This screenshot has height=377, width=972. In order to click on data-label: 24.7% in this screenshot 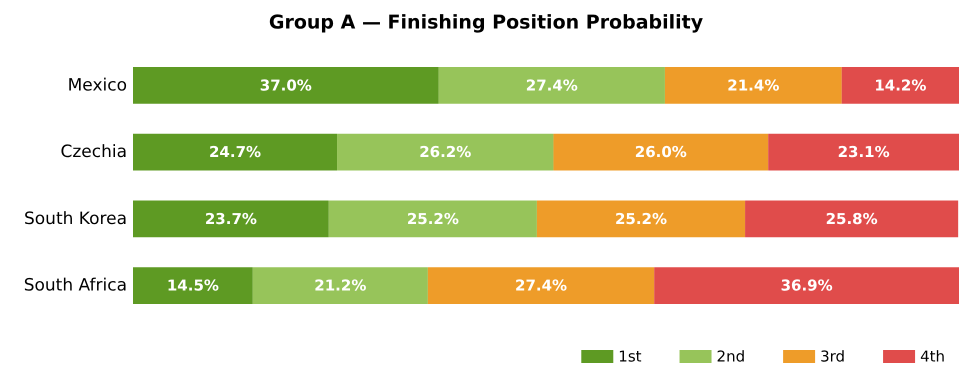, I will do `click(235, 152)`.